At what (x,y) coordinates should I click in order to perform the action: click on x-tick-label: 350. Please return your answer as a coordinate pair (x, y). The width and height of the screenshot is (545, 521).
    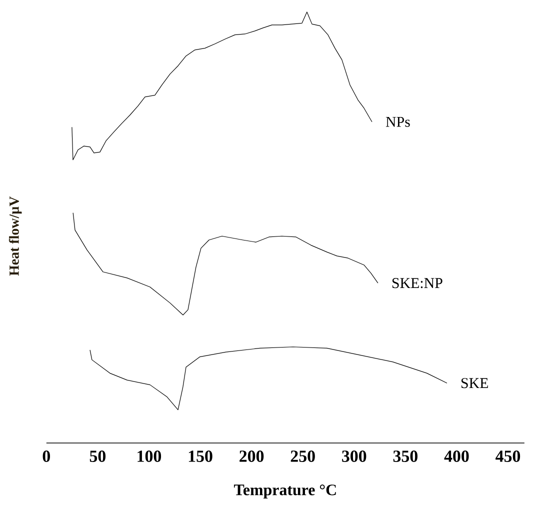
    Looking at the image, I should click on (405, 456).